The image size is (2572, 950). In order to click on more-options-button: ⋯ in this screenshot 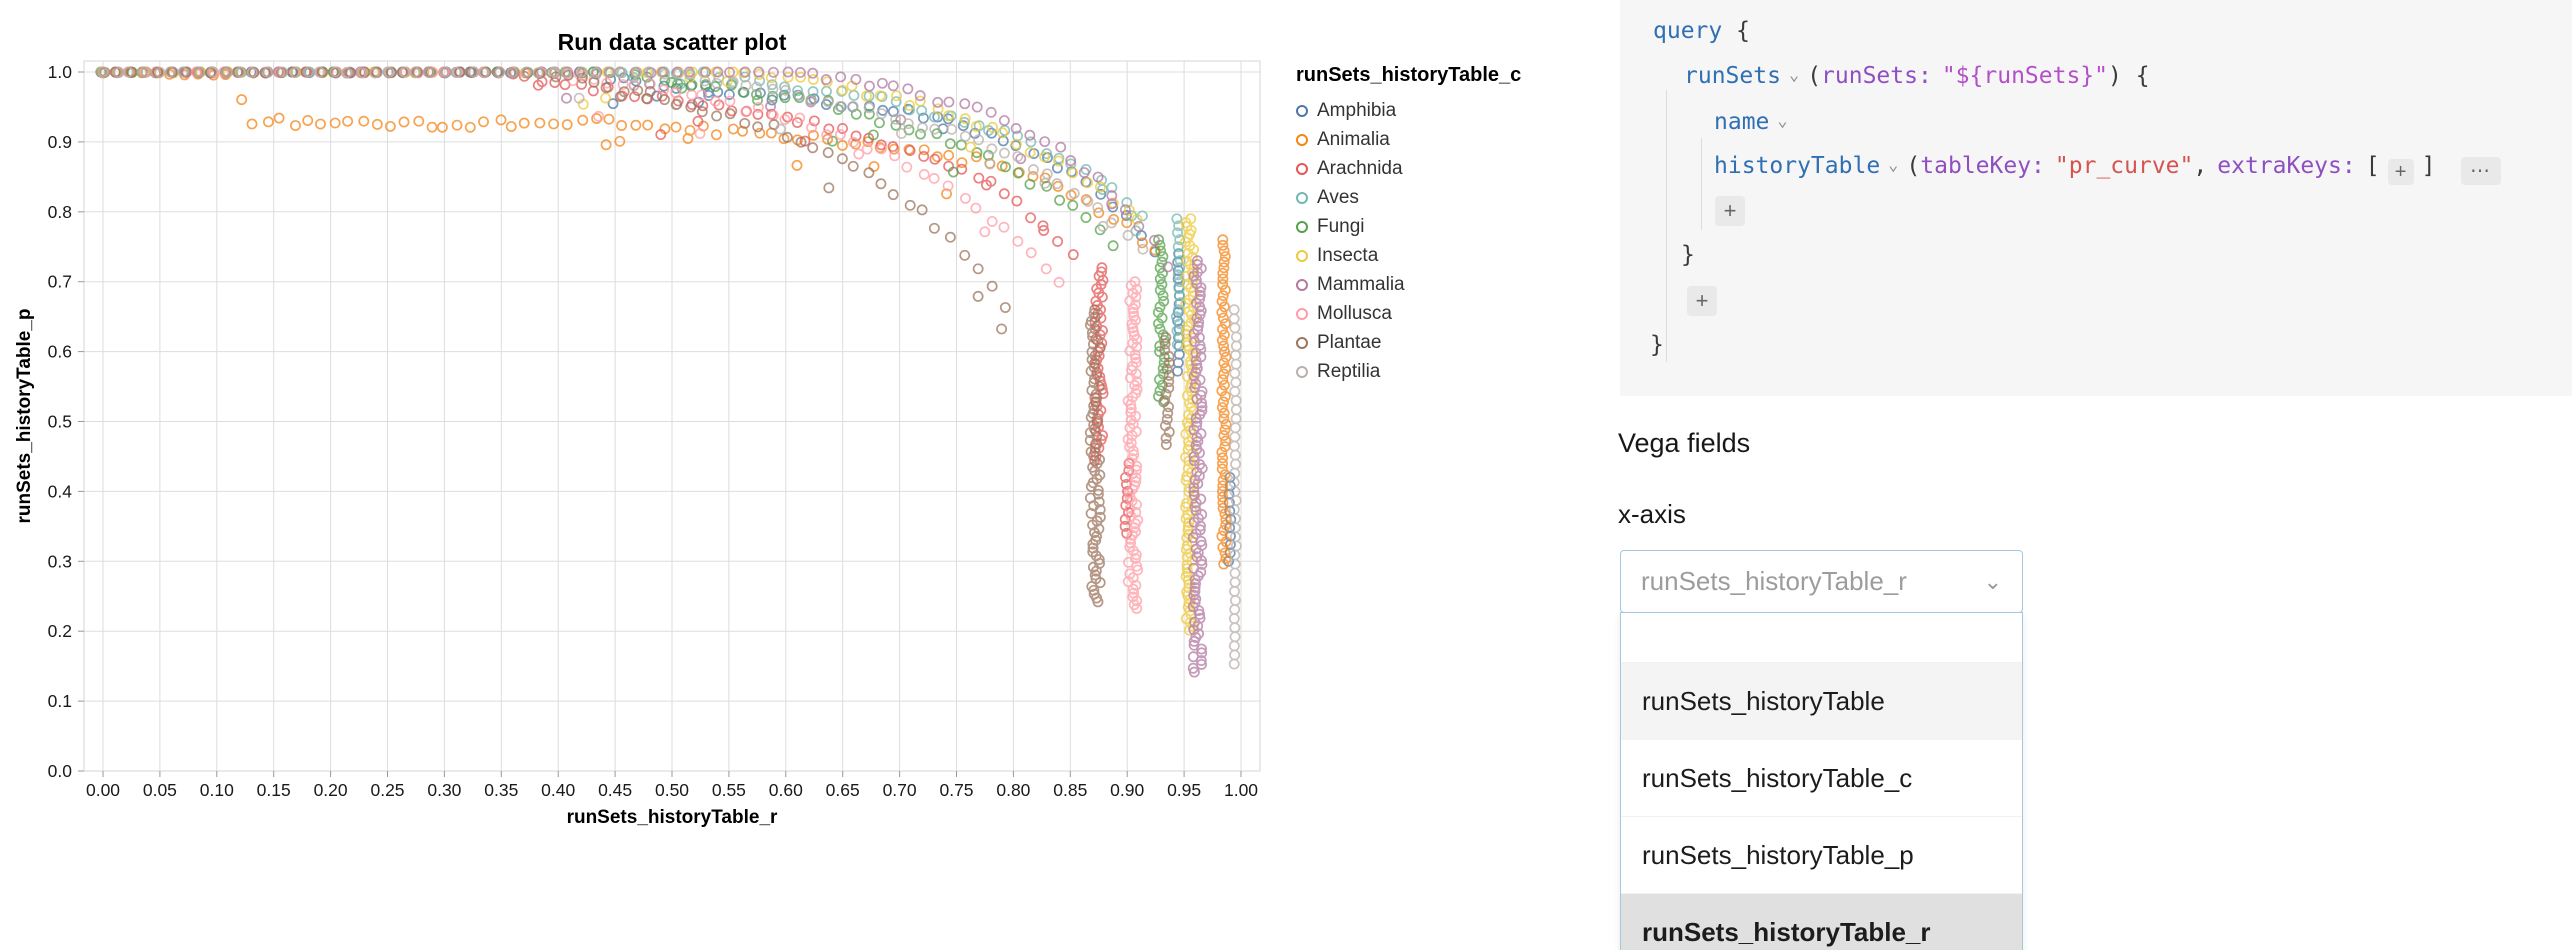, I will do `click(2481, 171)`.